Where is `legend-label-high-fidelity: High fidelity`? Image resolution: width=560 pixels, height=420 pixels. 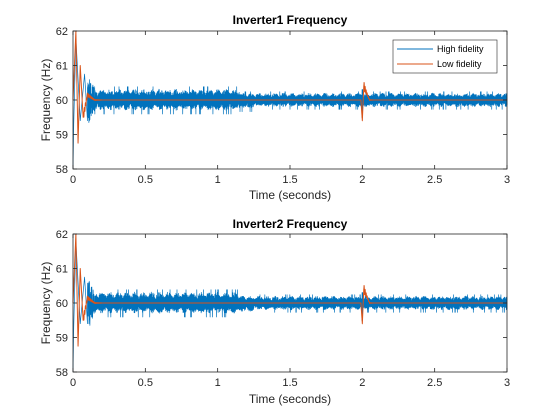
legend-label-high-fidelity: High fidelity is located at coordinates (460, 49).